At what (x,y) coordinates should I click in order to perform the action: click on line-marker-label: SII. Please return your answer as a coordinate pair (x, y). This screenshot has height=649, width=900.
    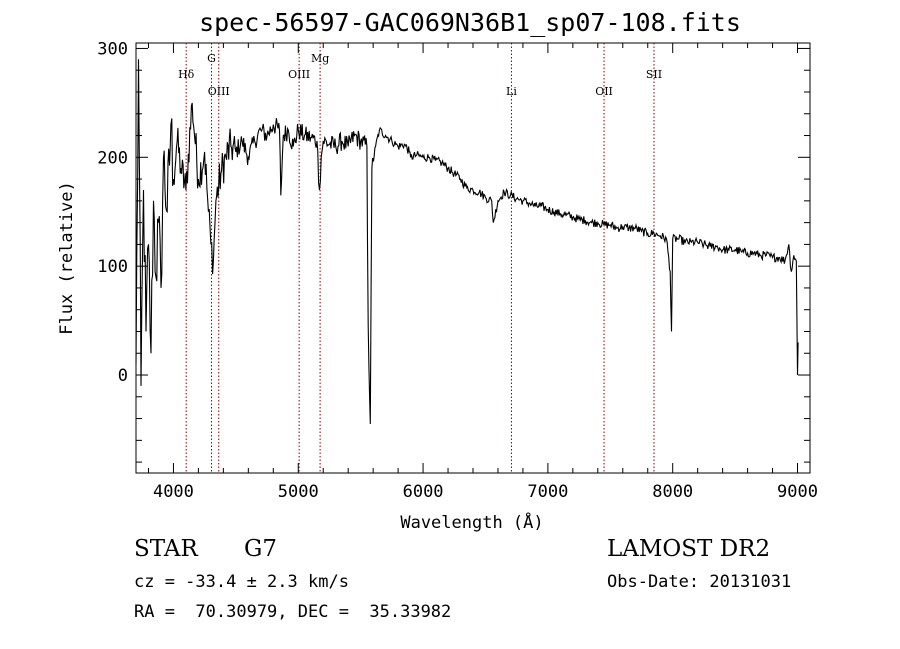
    Looking at the image, I should click on (654, 74).